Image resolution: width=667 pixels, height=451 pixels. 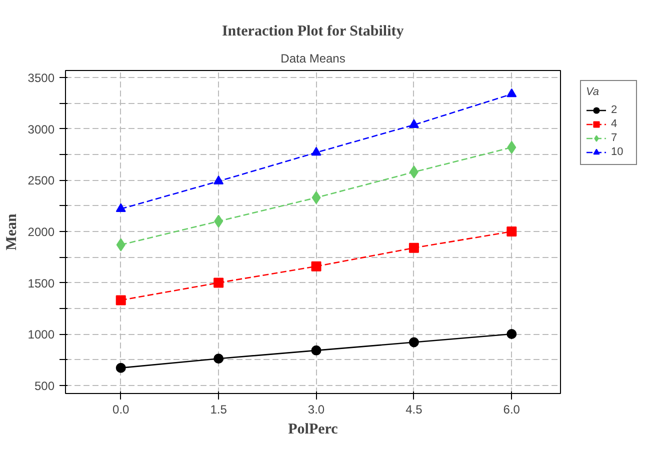 I want to click on chart-subtitle: Data Means, so click(x=313, y=59).